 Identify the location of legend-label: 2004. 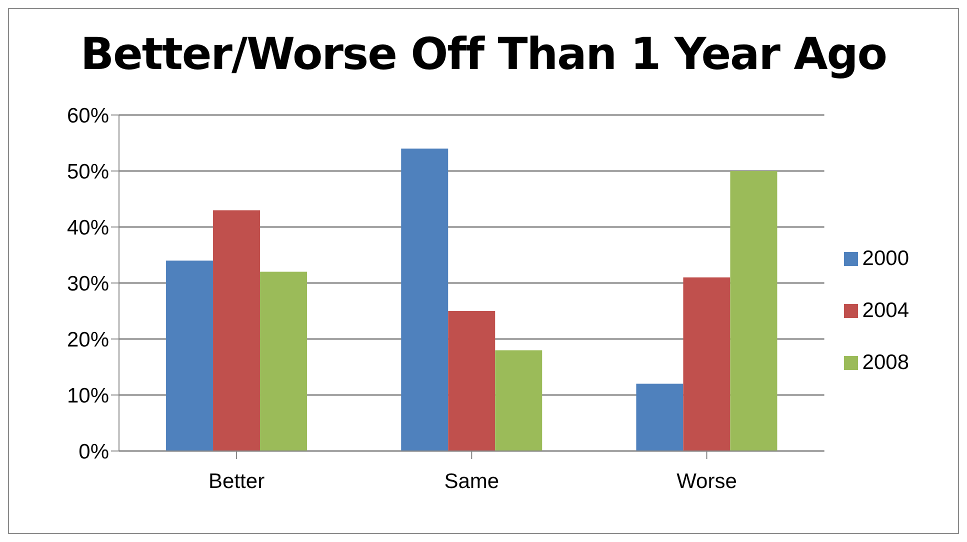
(885, 310).